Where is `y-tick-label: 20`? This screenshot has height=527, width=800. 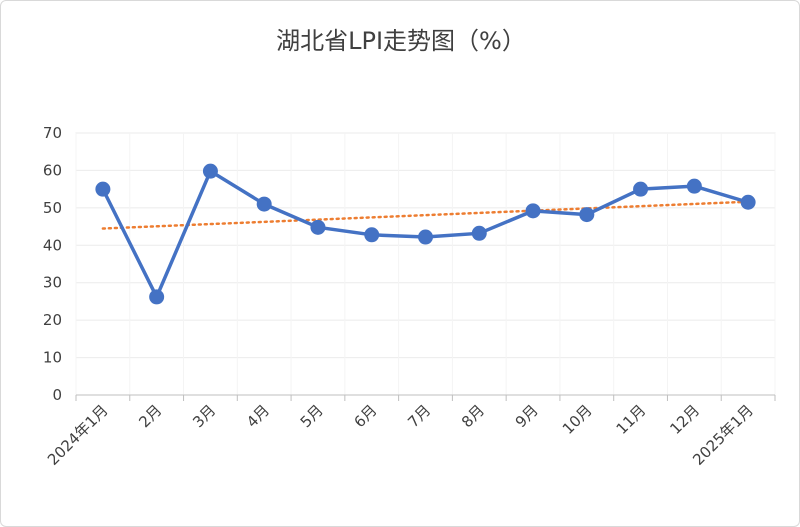
y-tick-label: 20 is located at coordinates (52, 320).